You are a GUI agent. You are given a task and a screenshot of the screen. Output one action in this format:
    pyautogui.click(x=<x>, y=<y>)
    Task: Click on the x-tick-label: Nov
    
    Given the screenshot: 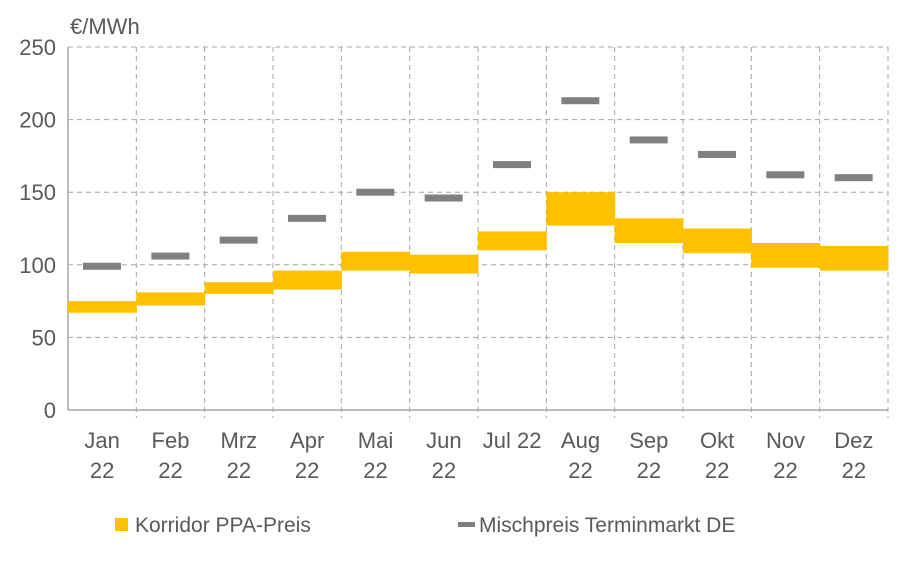 What is the action you would take?
    pyautogui.click(x=785, y=440)
    